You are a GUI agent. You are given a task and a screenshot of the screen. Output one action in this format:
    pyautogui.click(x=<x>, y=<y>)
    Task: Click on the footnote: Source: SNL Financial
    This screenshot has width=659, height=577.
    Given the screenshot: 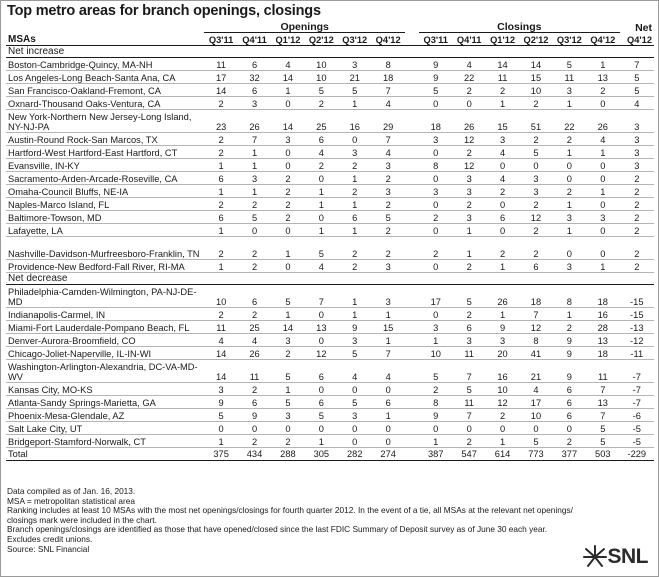 What is the action you would take?
    pyautogui.click(x=48, y=548)
    